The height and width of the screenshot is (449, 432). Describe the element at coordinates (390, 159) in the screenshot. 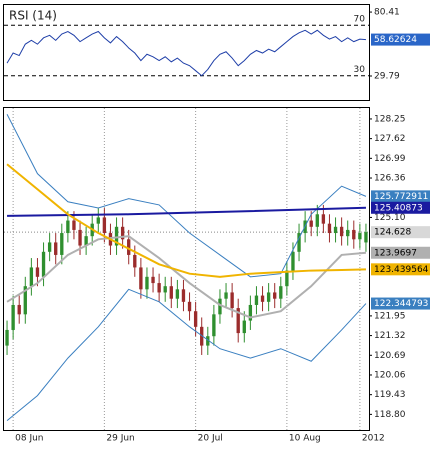

I see `y-tick-label: 126.99` at that location.